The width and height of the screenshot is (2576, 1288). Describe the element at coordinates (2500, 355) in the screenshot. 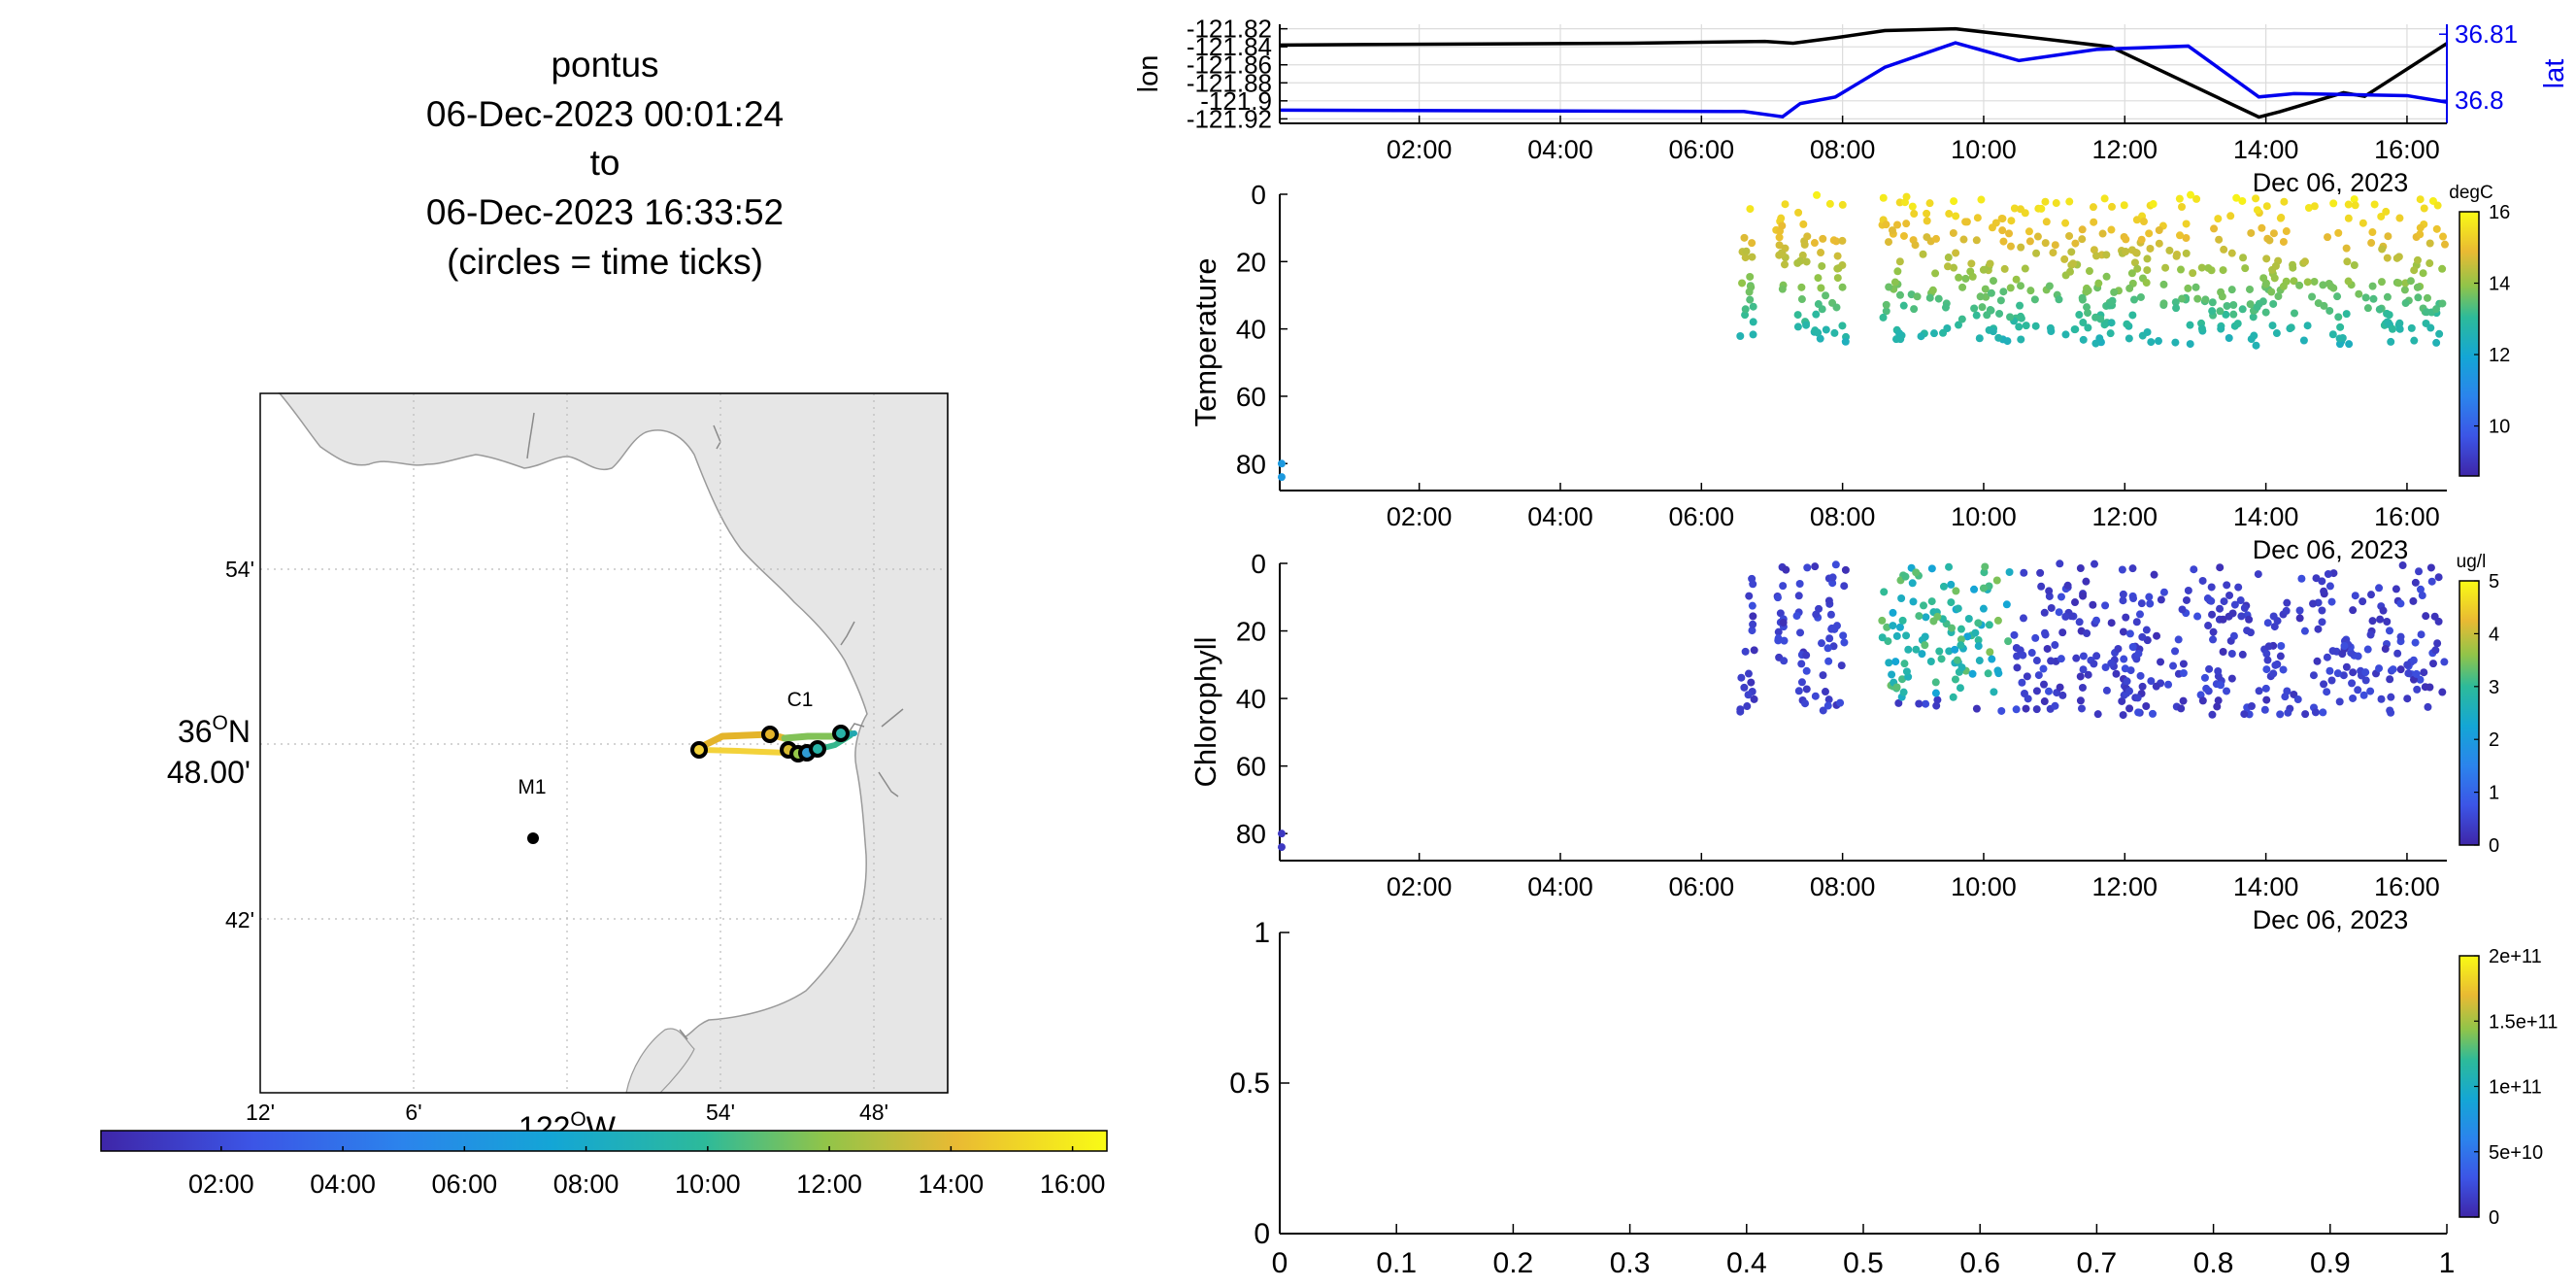

I see `colorbar-tick-label: 12` at that location.